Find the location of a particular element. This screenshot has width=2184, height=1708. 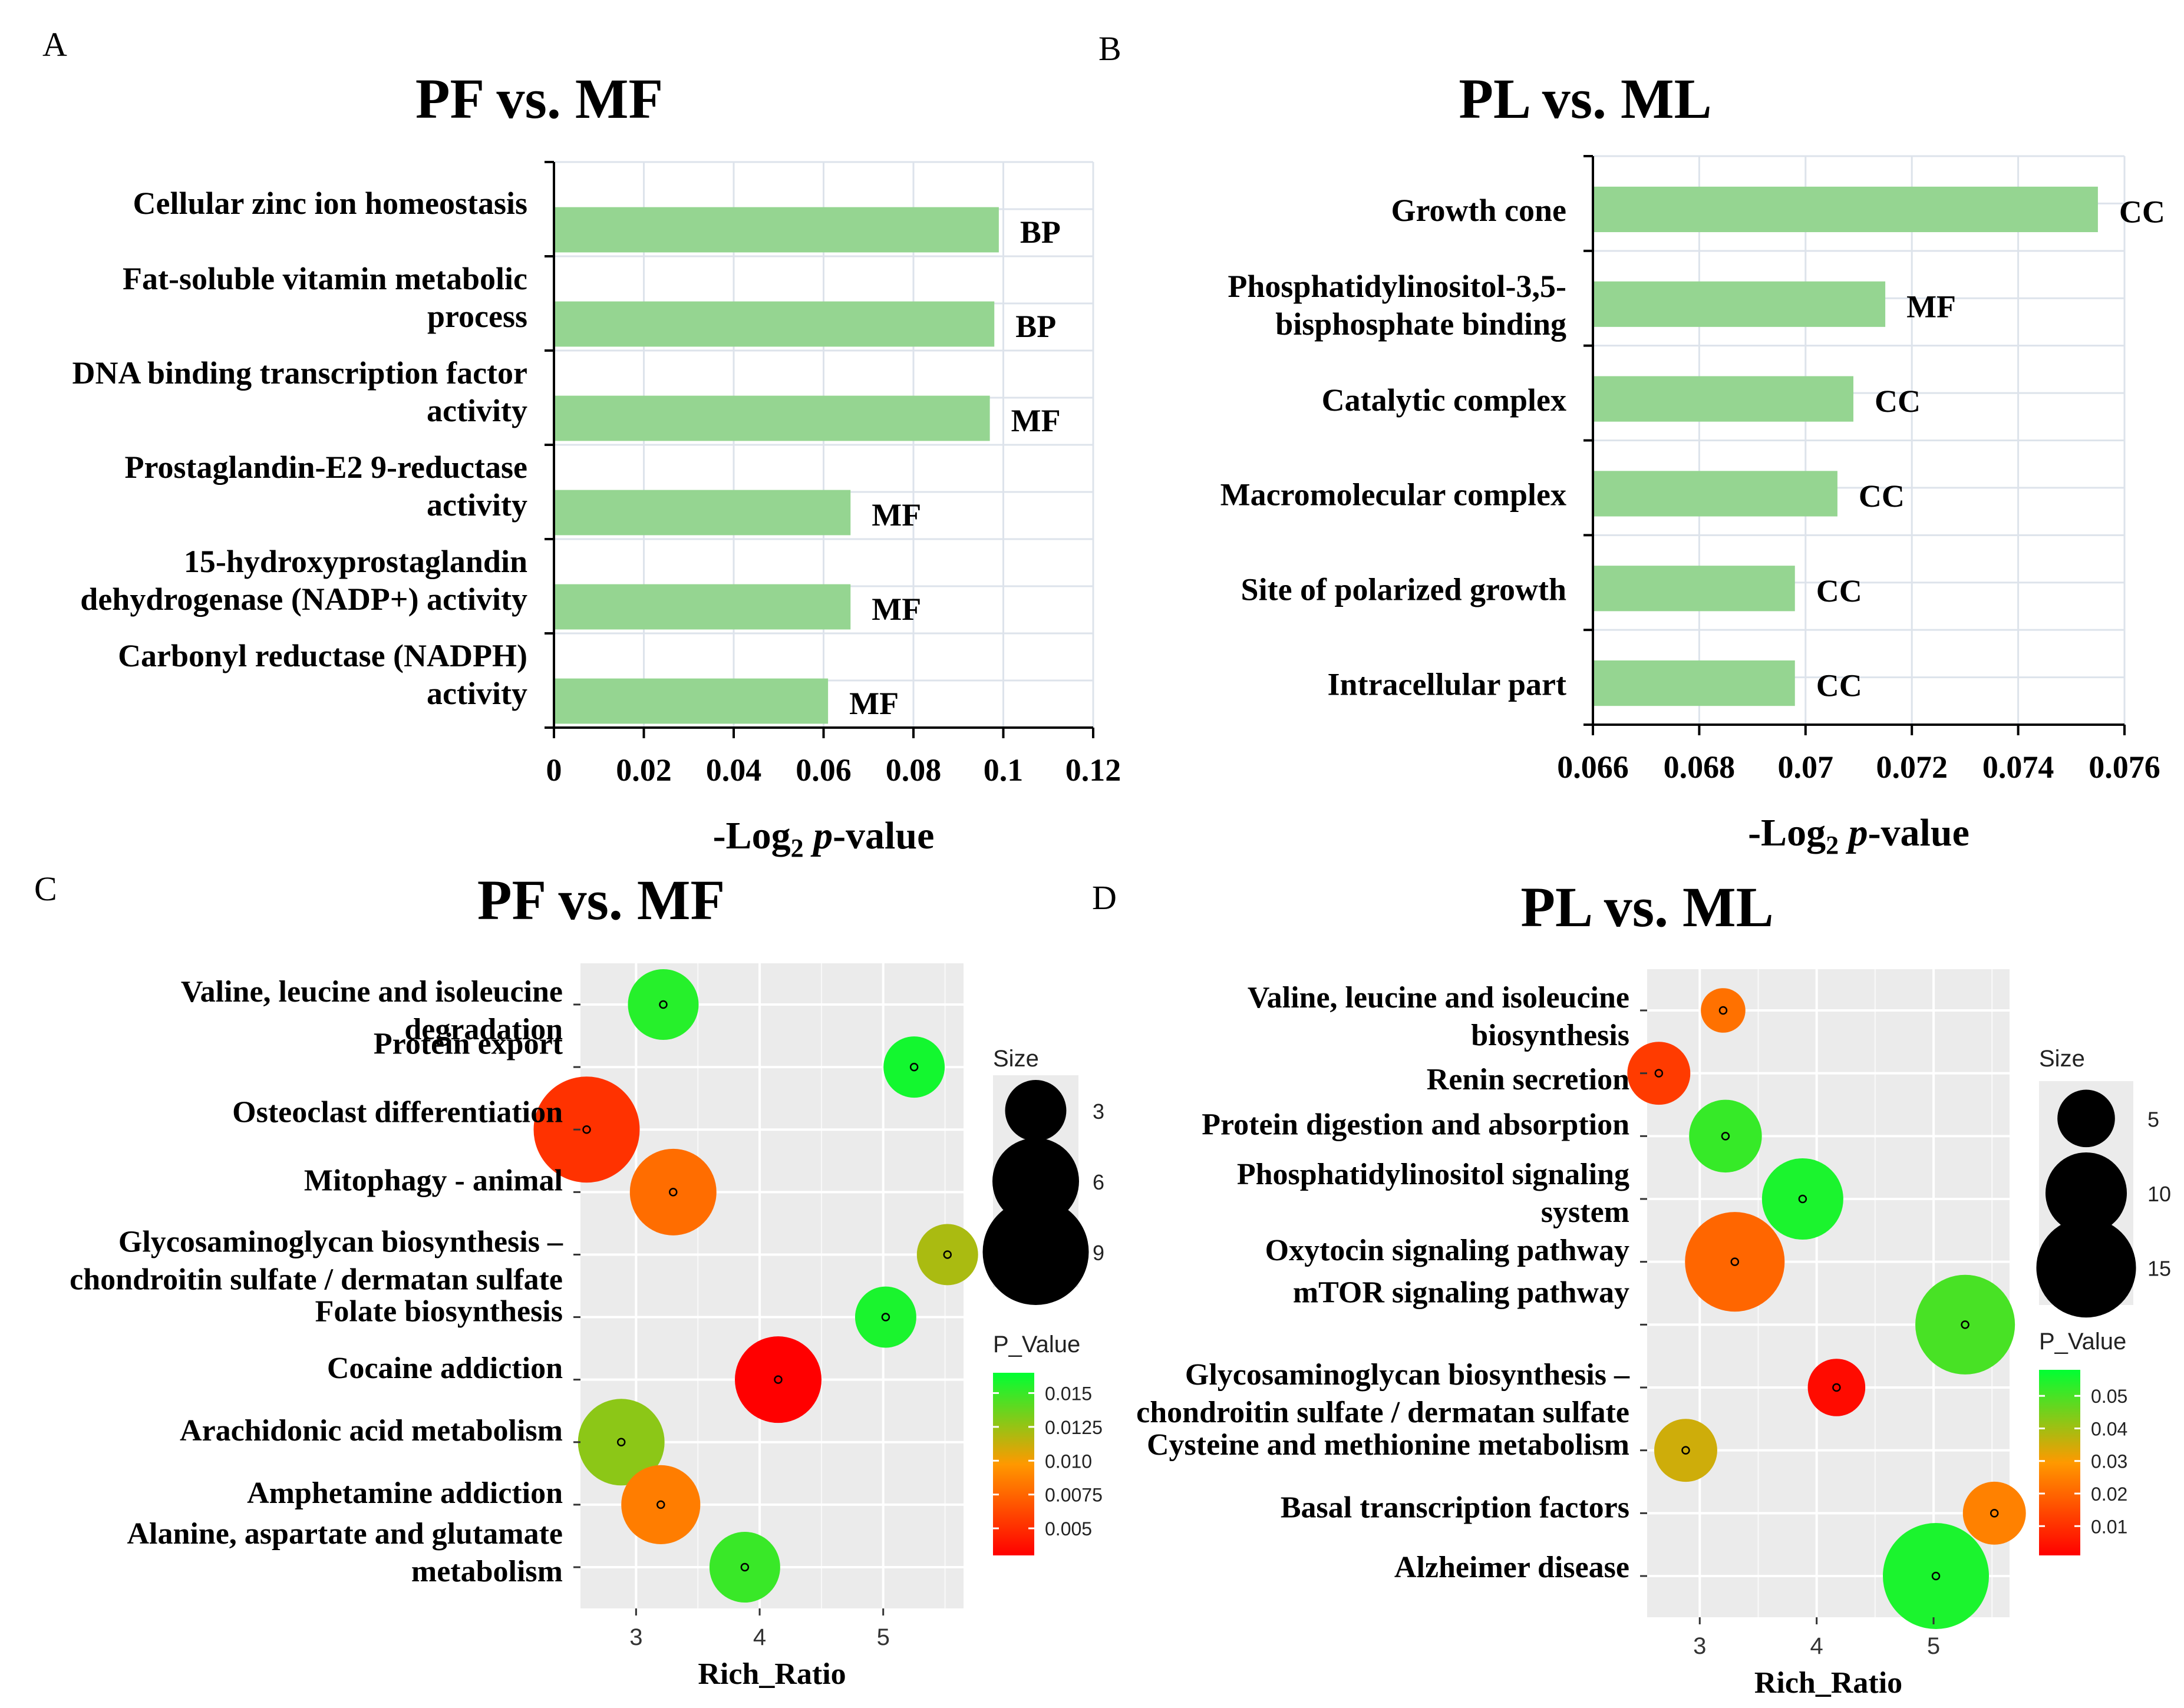

category-label-2: Fat-soluble vitamin metabolic process is located at coordinates (325, 298).